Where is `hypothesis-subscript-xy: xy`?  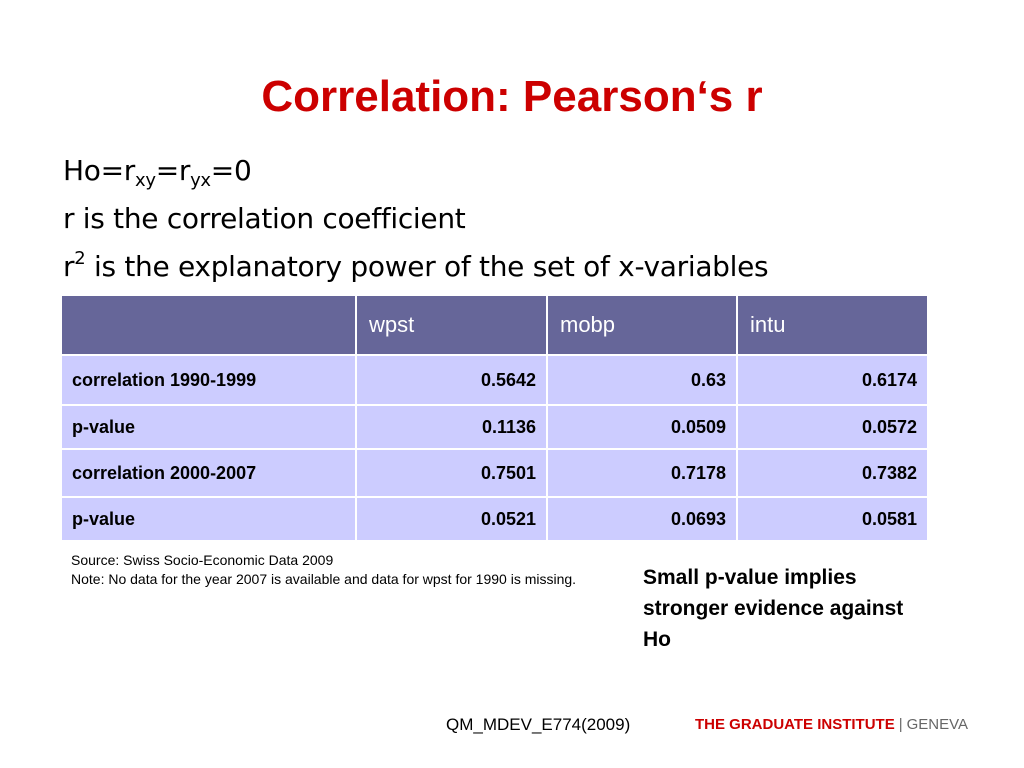
hypothesis-subscript-xy: xy is located at coordinates (145, 180).